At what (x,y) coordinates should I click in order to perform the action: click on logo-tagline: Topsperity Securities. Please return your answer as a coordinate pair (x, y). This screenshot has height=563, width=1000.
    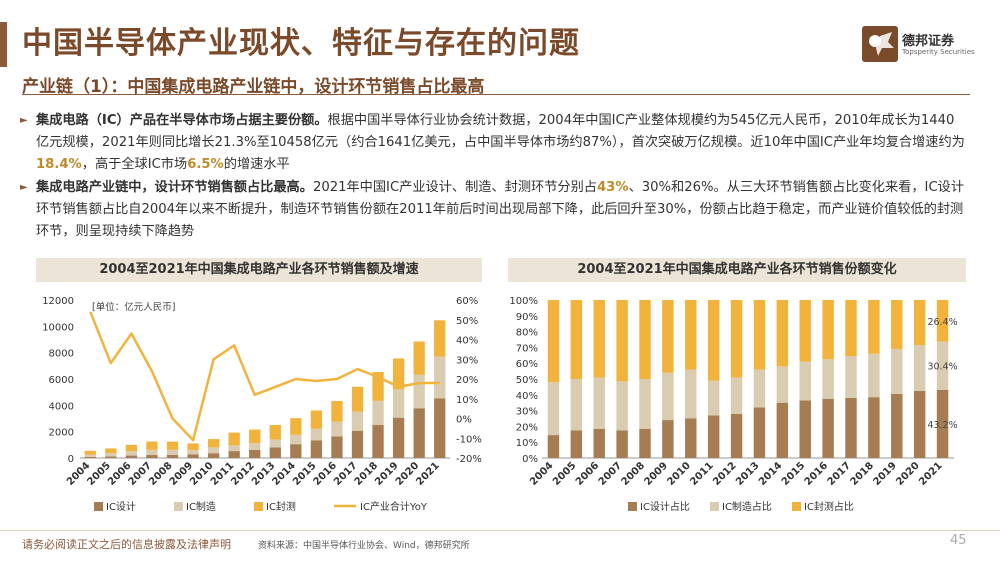
    Looking at the image, I should click on (938, 52).